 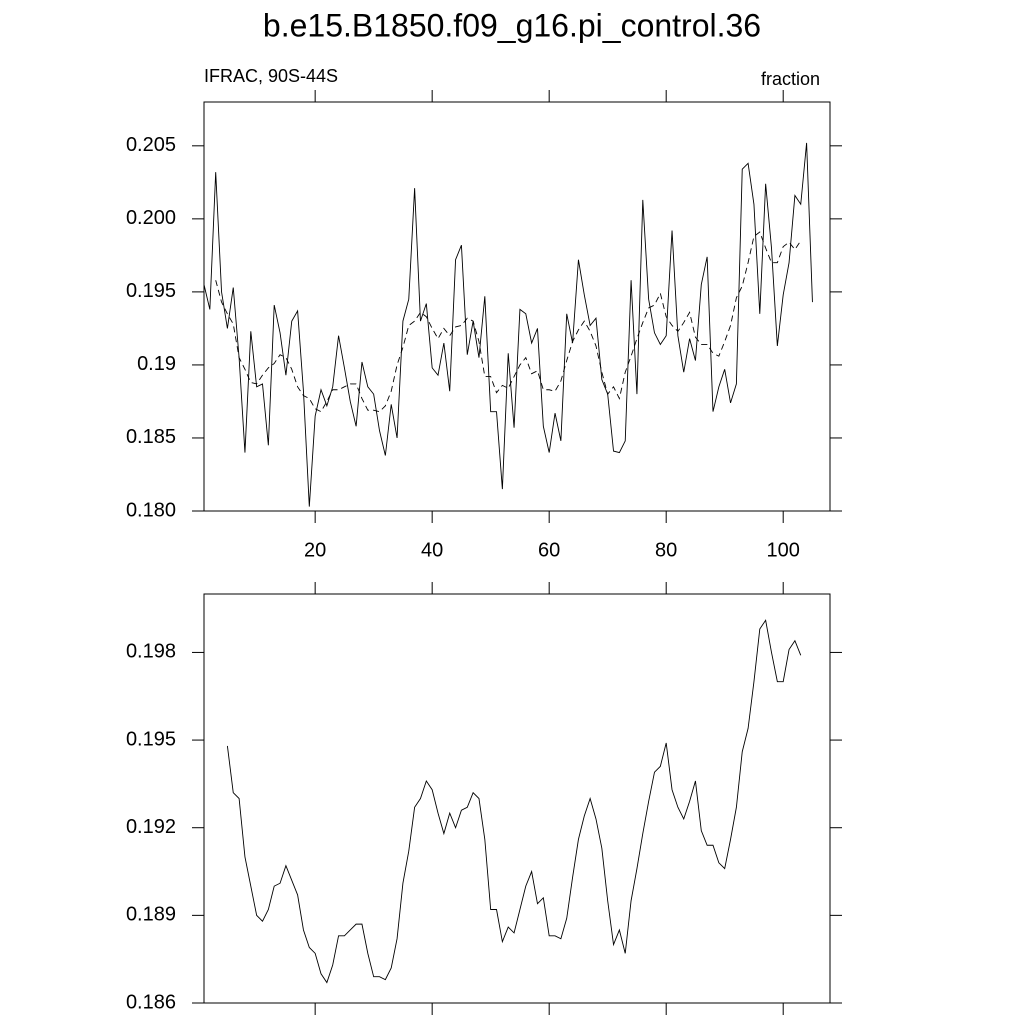 I want to click on dashed-line, so click(x=508, y=322).